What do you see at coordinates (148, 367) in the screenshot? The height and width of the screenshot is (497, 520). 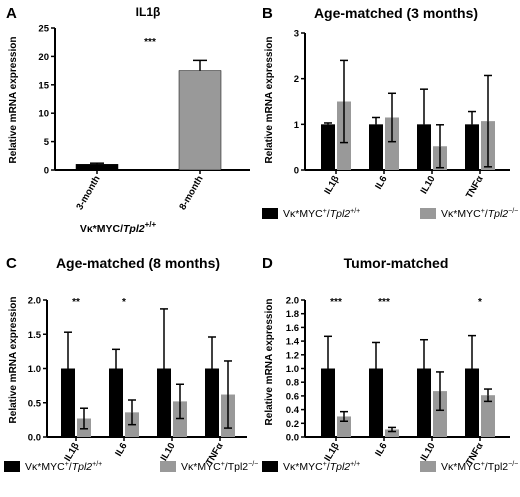 I see `panel-c-bars: ** *` at bounding box center [148, 367].